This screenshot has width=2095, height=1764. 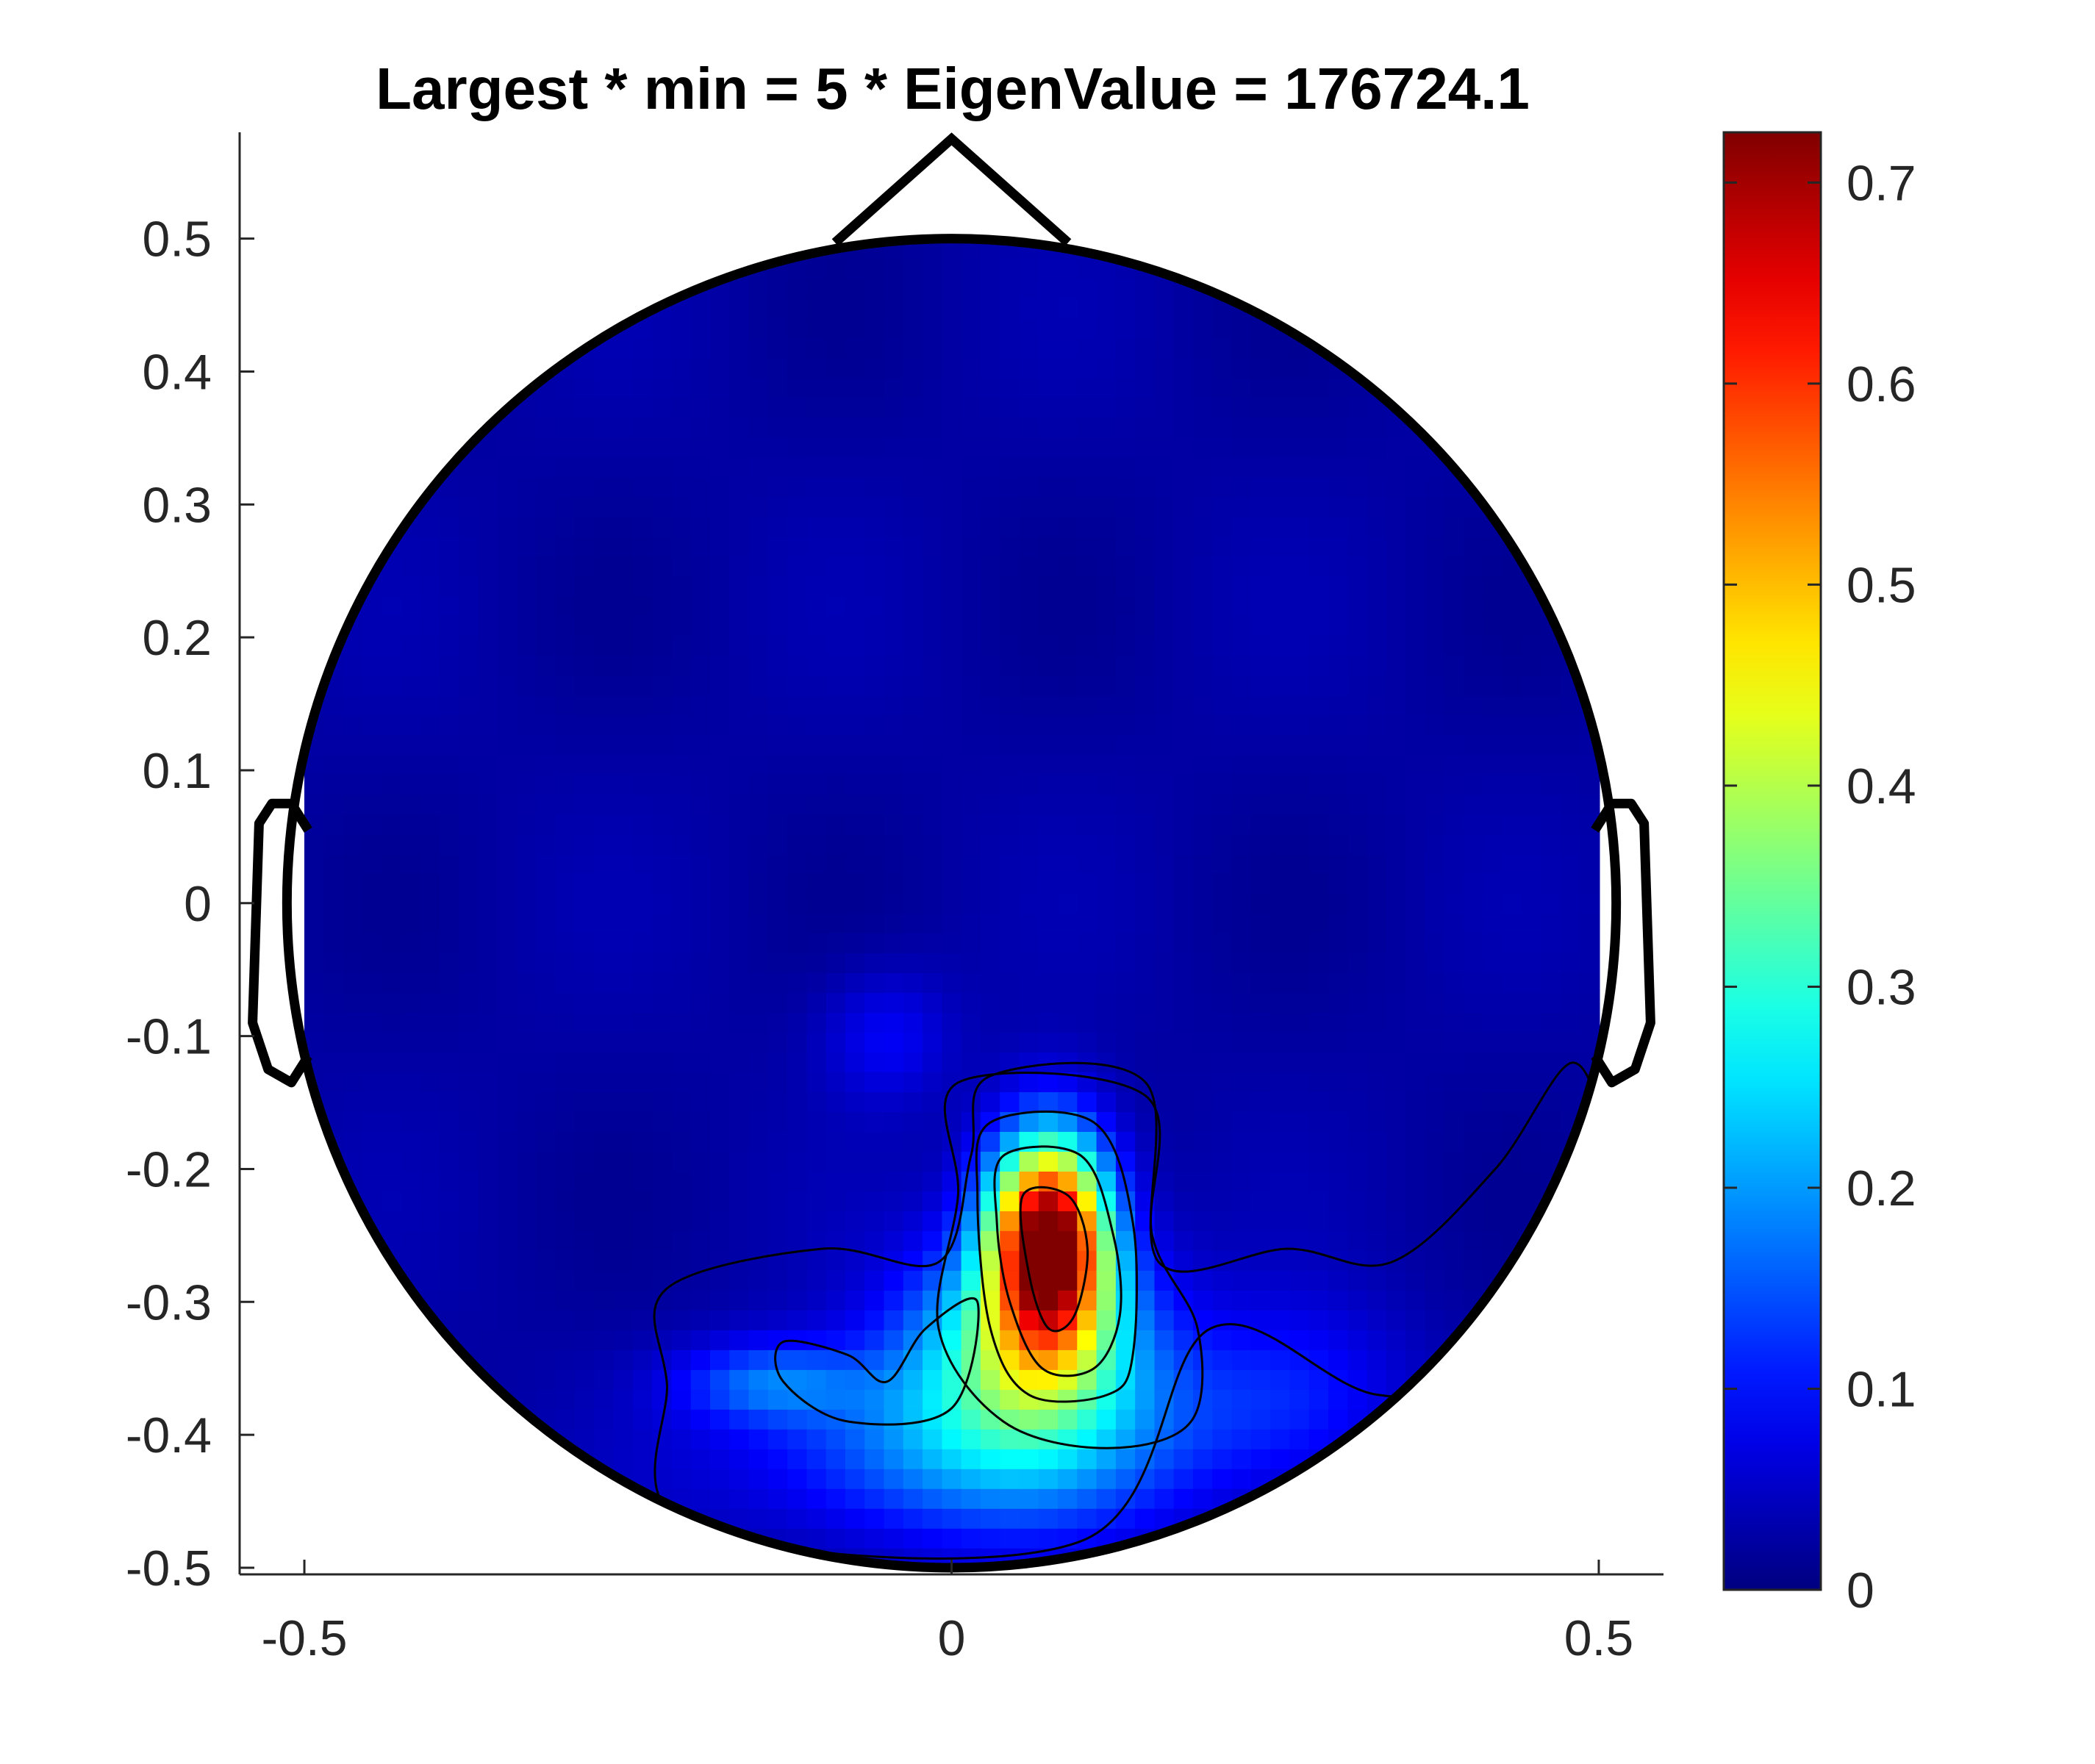 I want to click on y-tick-label: -0.4, so click(x=169, y=1435).